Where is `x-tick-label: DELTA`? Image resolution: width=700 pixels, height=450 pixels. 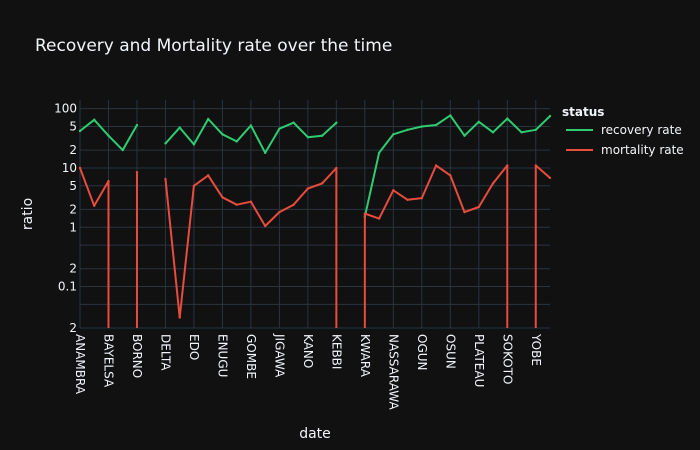
x-tick-label: DELTA is located at coordinates (165, 352).